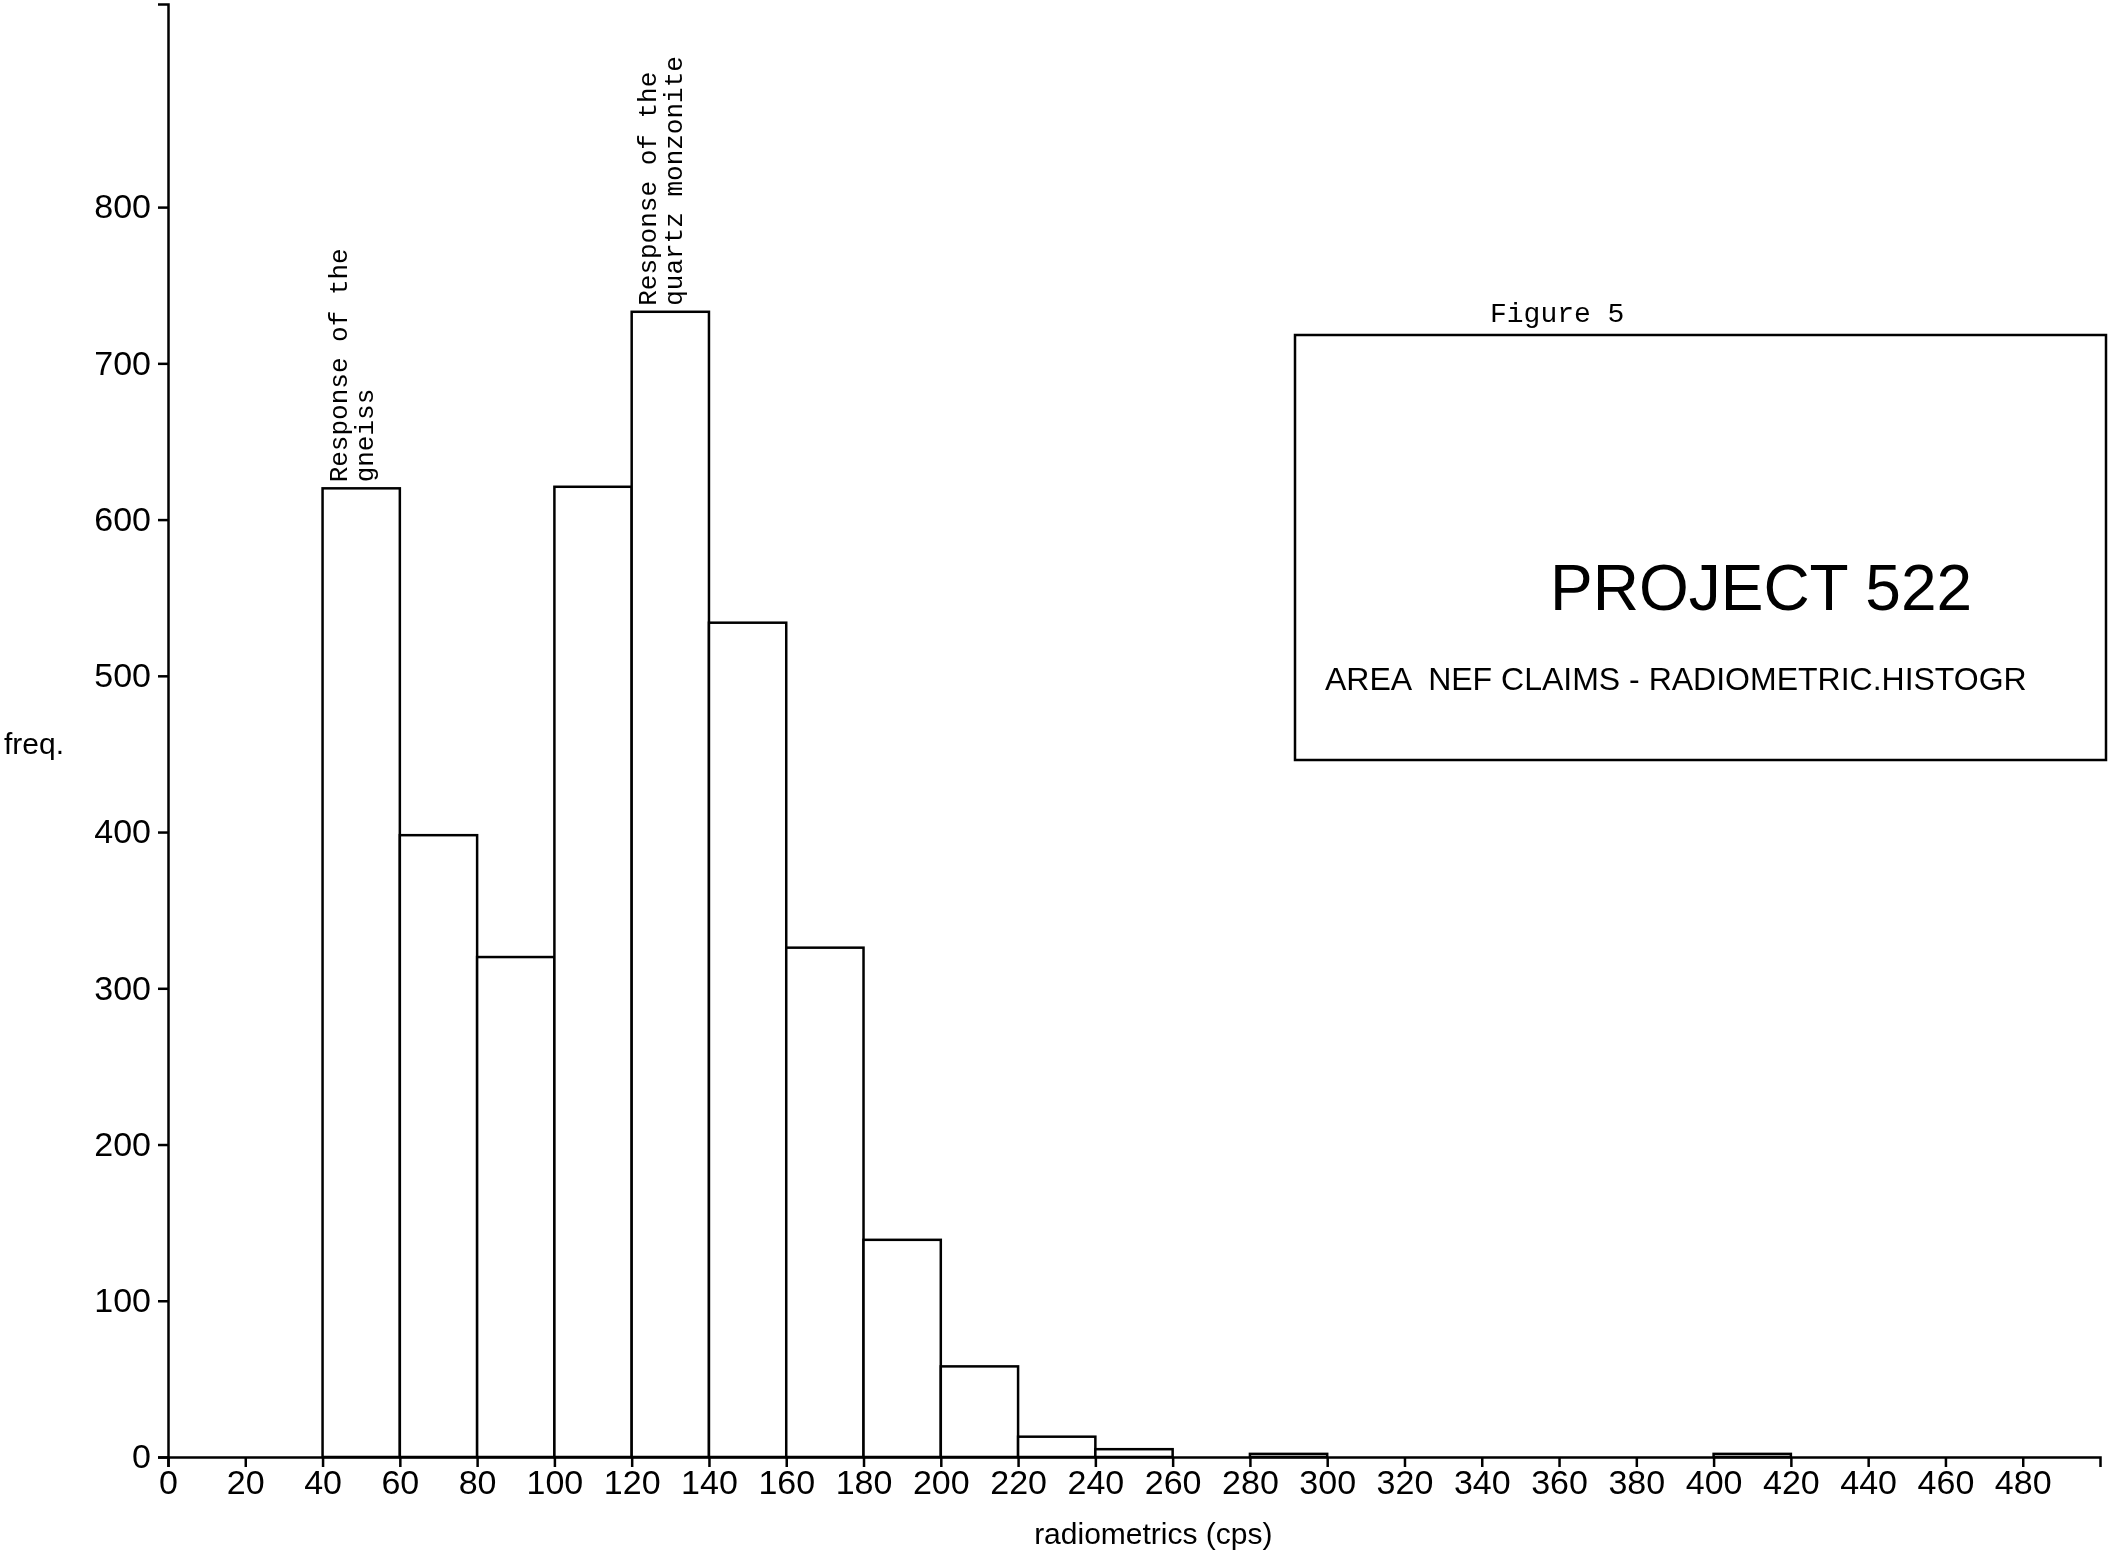 Image resolution: width=2109 pixels, height=1552 pixels. Describe the element at coordinates (1173, 1482) in the screenshot. I see `x-tick-label: 260` at that location.